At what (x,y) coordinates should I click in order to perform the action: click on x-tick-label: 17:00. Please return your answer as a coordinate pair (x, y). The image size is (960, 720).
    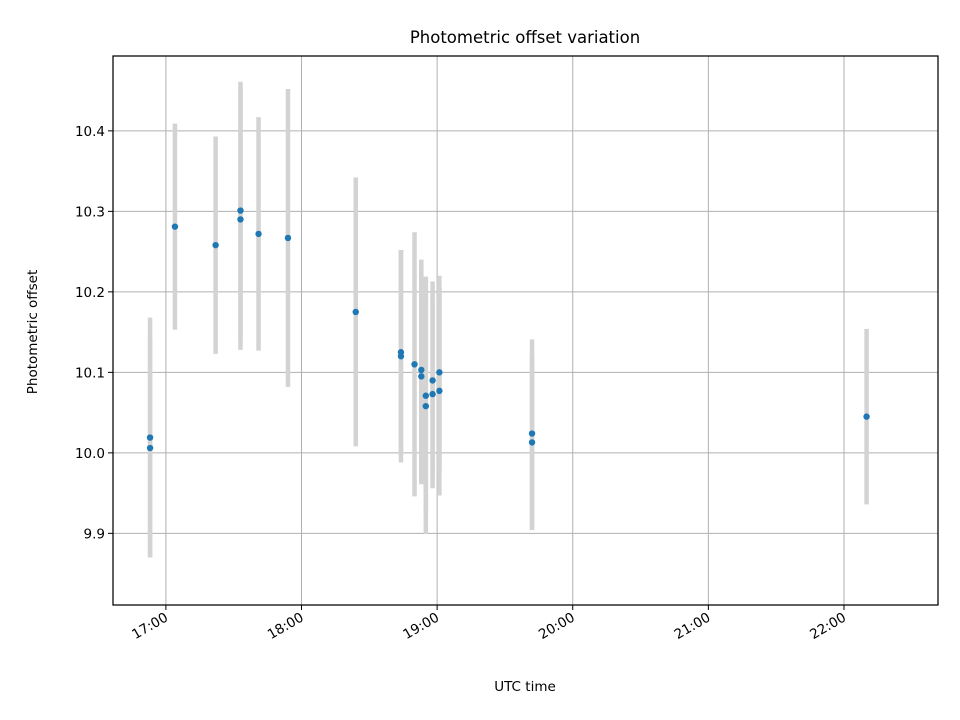
    Looking at the image, I should click on (150, 626).